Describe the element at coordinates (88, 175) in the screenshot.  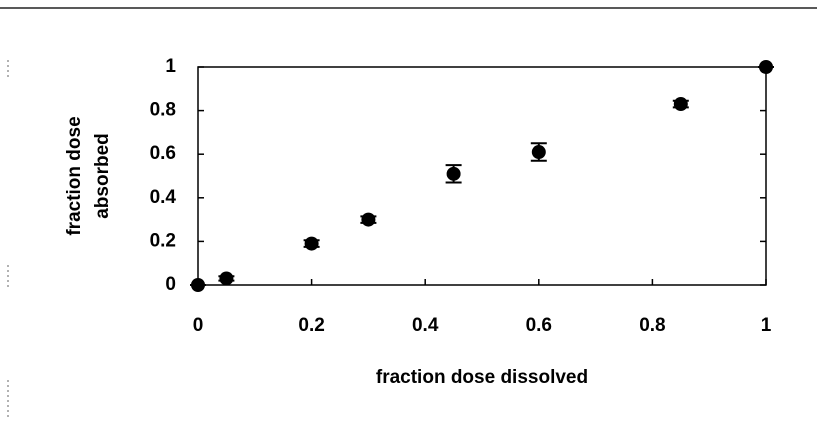
I see `y-axis-label: fraction dose absorbed` at that location.